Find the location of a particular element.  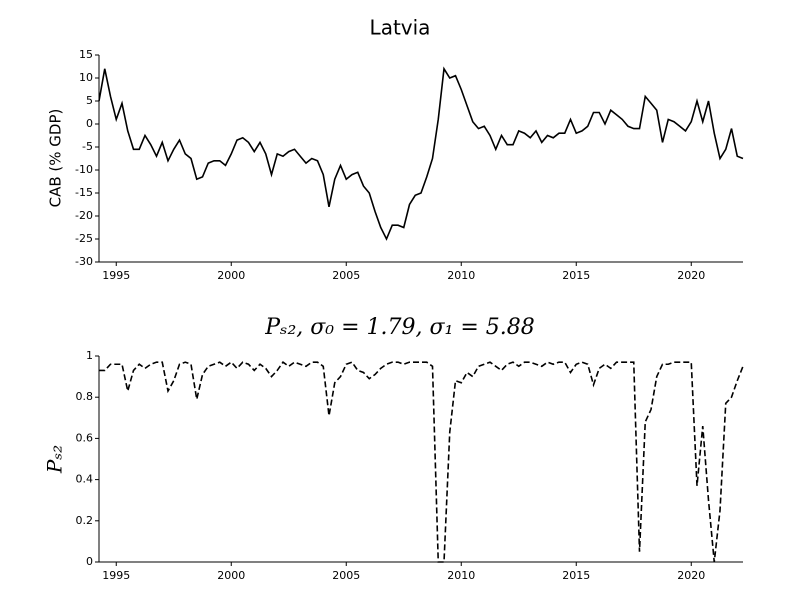

y-tick-label: -30 is located at coordinates (84, 261).